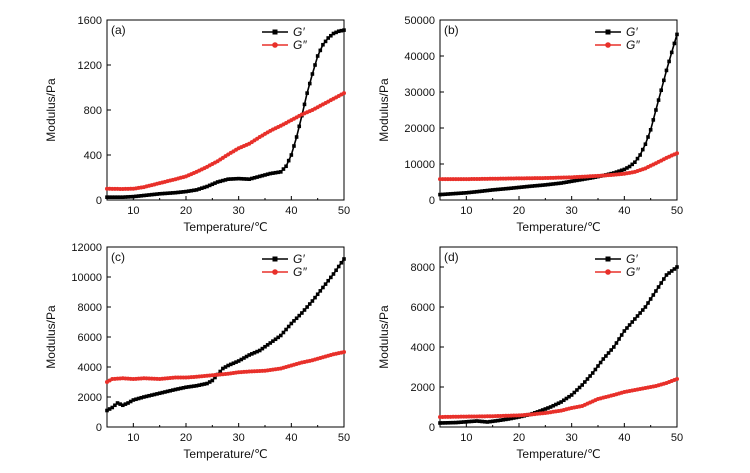  I want to click on y-tick-label: 0, so click(99, 428).